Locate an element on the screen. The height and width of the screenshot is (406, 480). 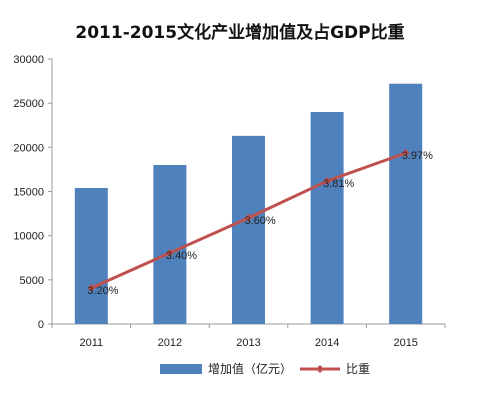
data-label: 3.97% is located at coordinates (417, 156).